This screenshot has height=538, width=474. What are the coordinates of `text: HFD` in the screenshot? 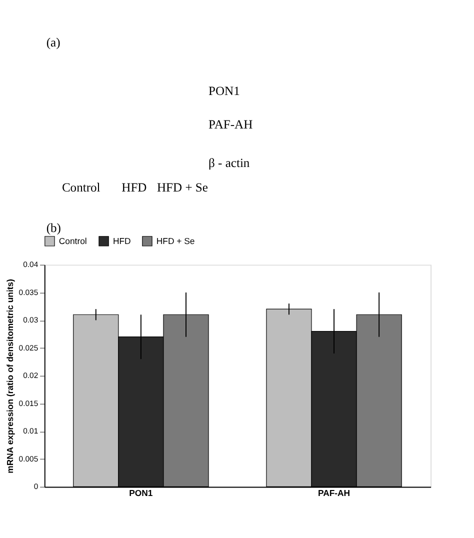 It's located at (134, 187).